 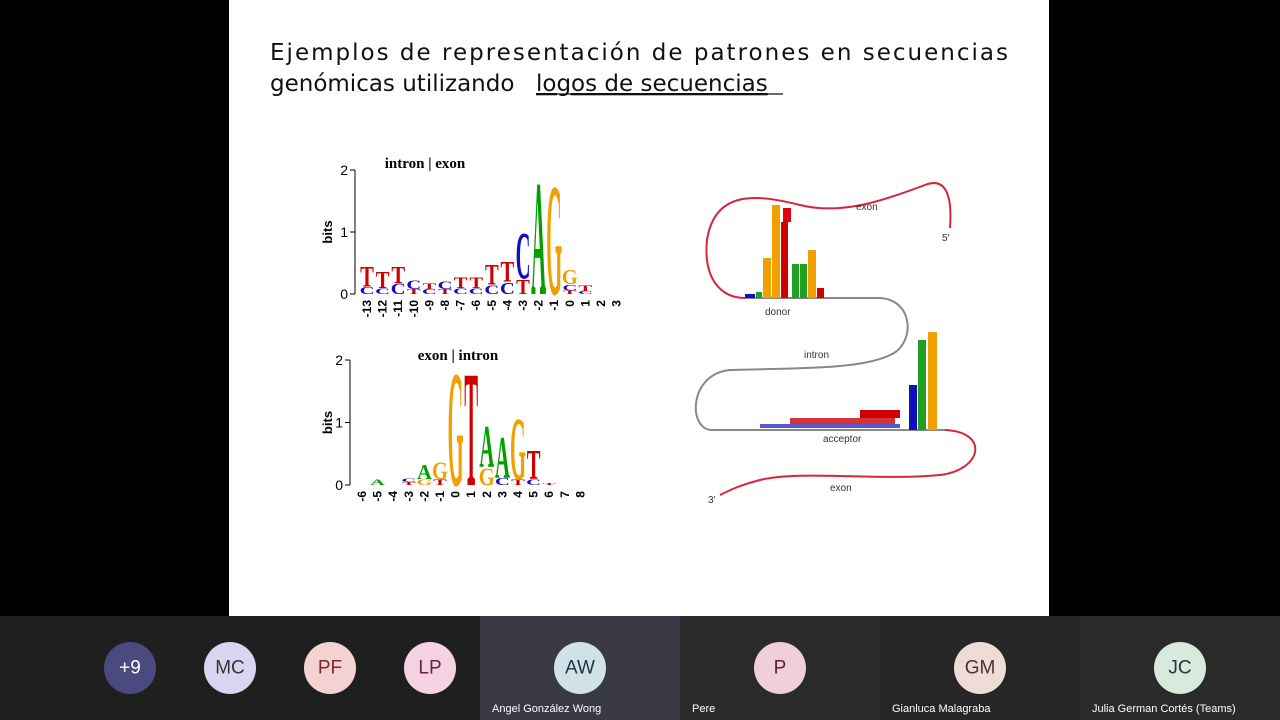 I want to click on position-label: -13, so click(x=367, y=309).